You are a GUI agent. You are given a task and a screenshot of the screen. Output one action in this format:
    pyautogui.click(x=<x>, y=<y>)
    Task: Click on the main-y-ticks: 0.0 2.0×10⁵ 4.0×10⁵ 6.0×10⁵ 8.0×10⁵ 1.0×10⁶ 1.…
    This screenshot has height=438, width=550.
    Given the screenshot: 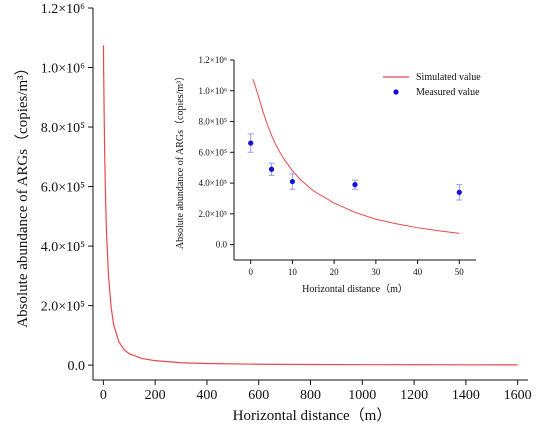 What is the action you would take?
    pyautogui.click(x=67, y=188)
    